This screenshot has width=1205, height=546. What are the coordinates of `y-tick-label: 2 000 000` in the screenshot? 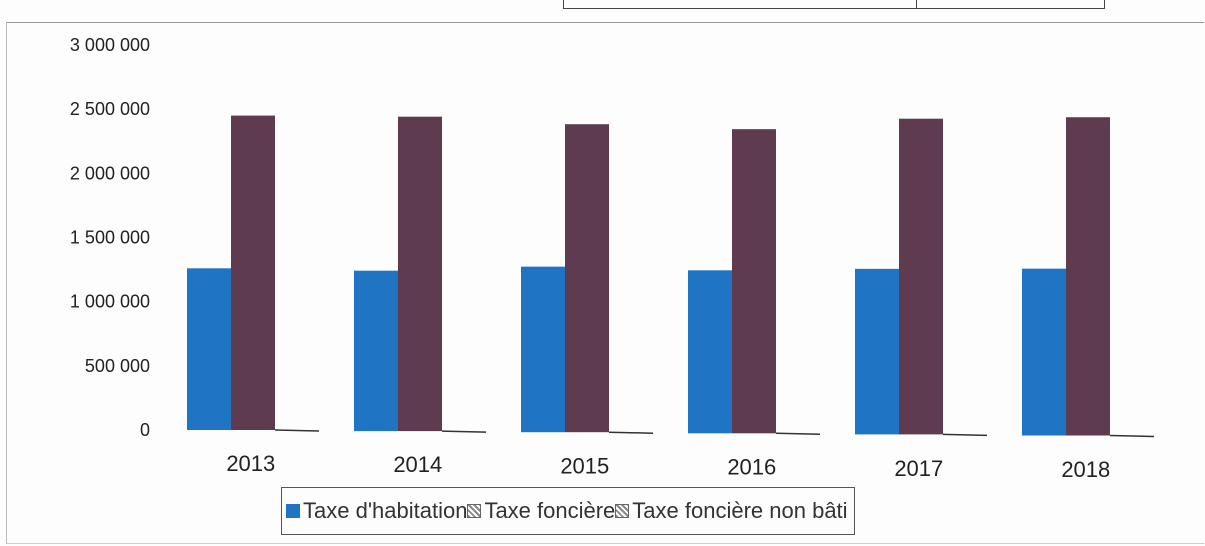 It's located at (110, 173).